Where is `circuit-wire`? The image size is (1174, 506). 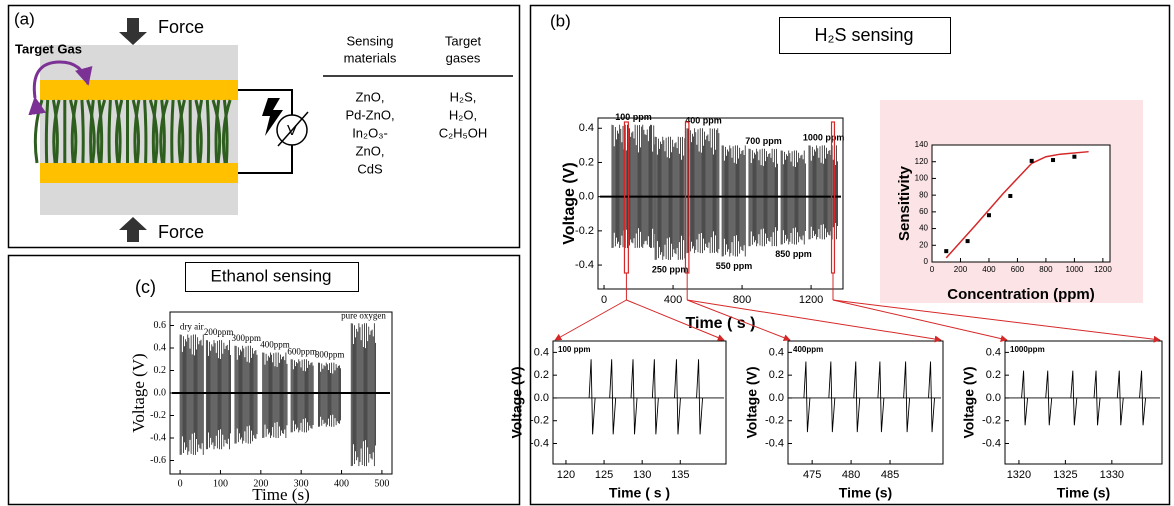
circuit-wire is located at coordinates (265, 131).